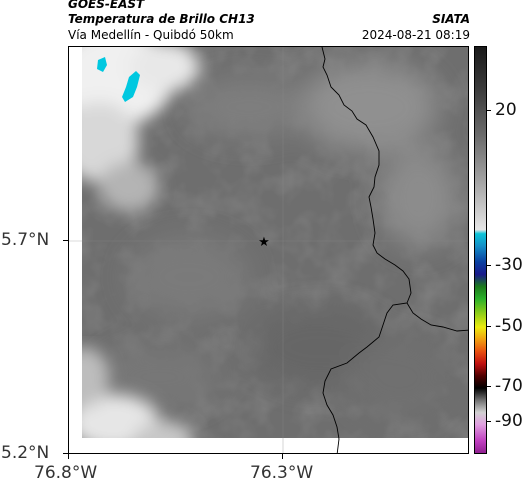 Image resolution: width=526 pixels, height=491 pixels. I want to click on star-icon: ★, so click(264, 242).